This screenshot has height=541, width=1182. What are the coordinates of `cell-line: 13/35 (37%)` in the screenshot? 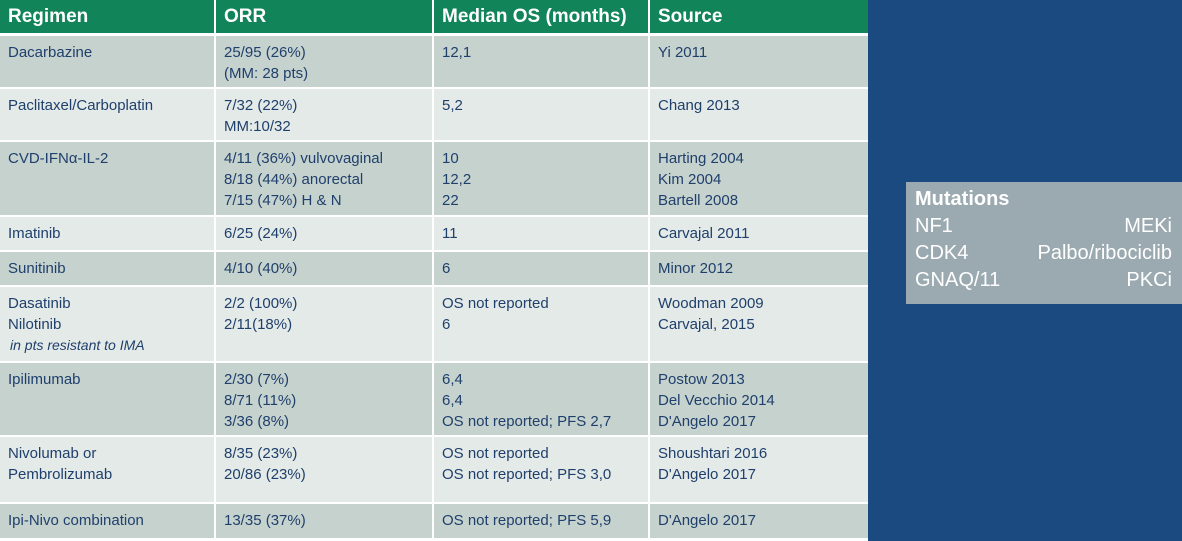 It's located at (265, 520).